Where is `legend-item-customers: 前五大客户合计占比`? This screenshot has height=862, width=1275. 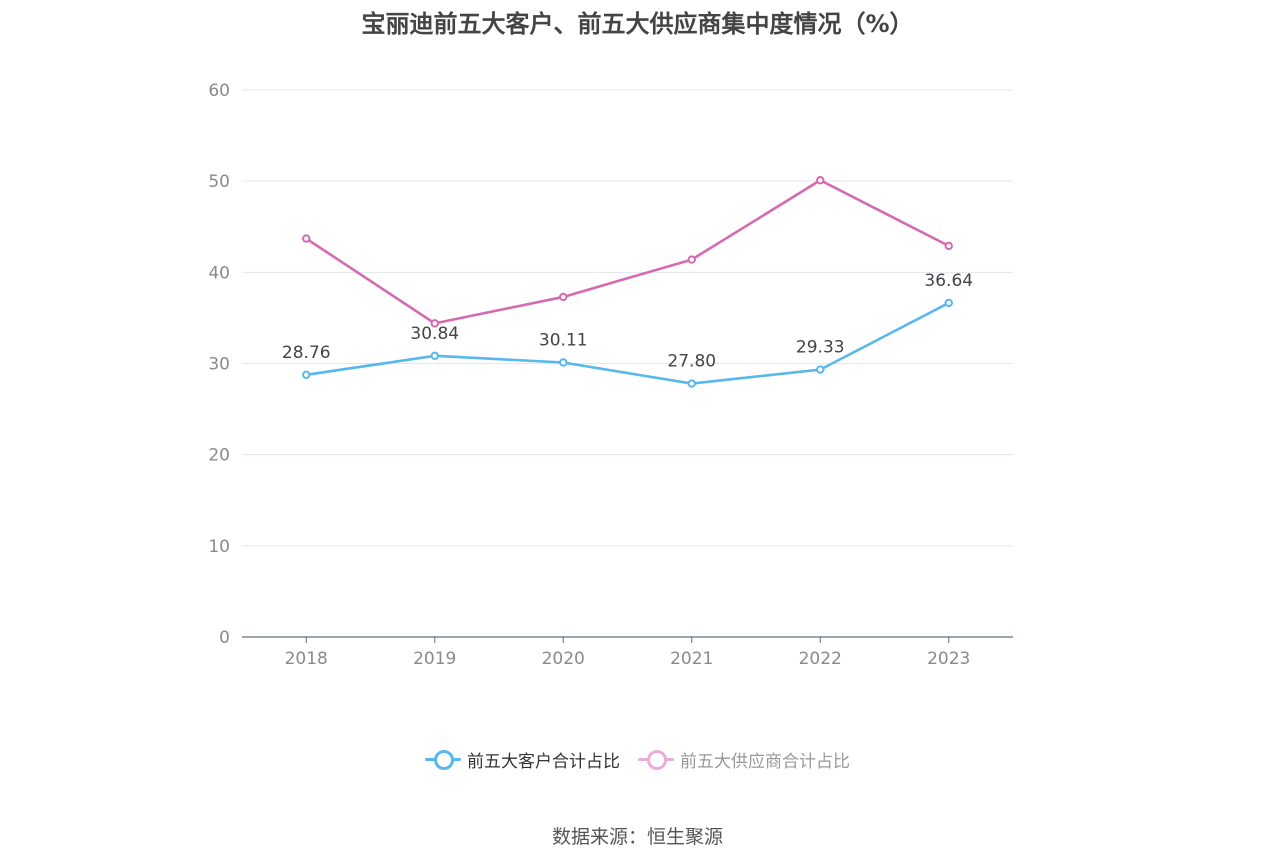 legend-item-customers: 前五大客户合计占比 is located at coordinates (522, 759).